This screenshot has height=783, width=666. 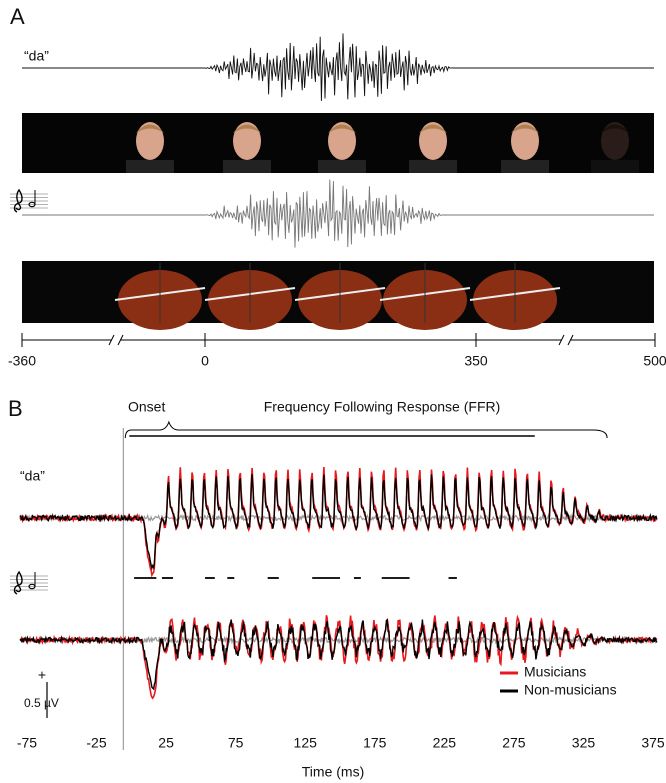 I want to click on panel-label: B, so click(x=15, y=408).